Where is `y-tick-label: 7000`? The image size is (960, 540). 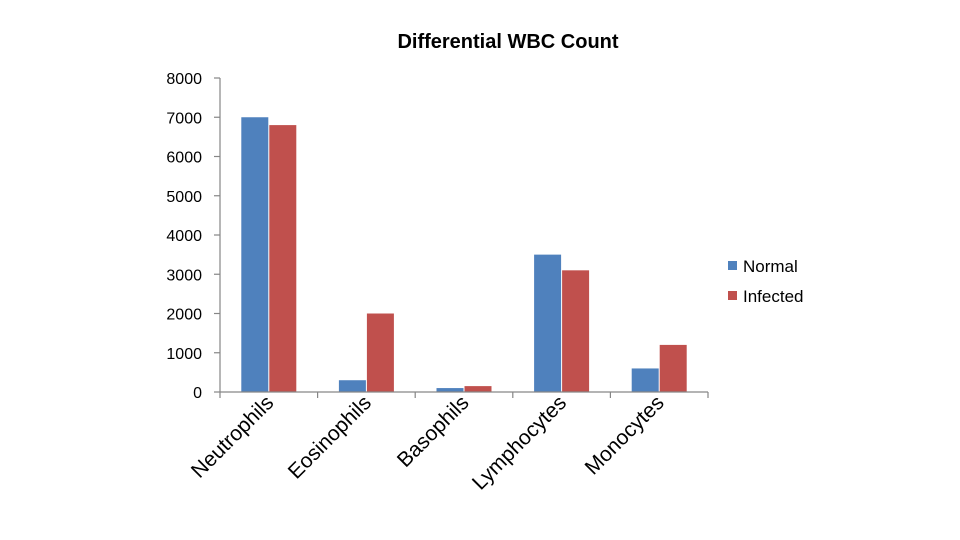
y-tick-label: 7000 is located at coordinates (184, 118).